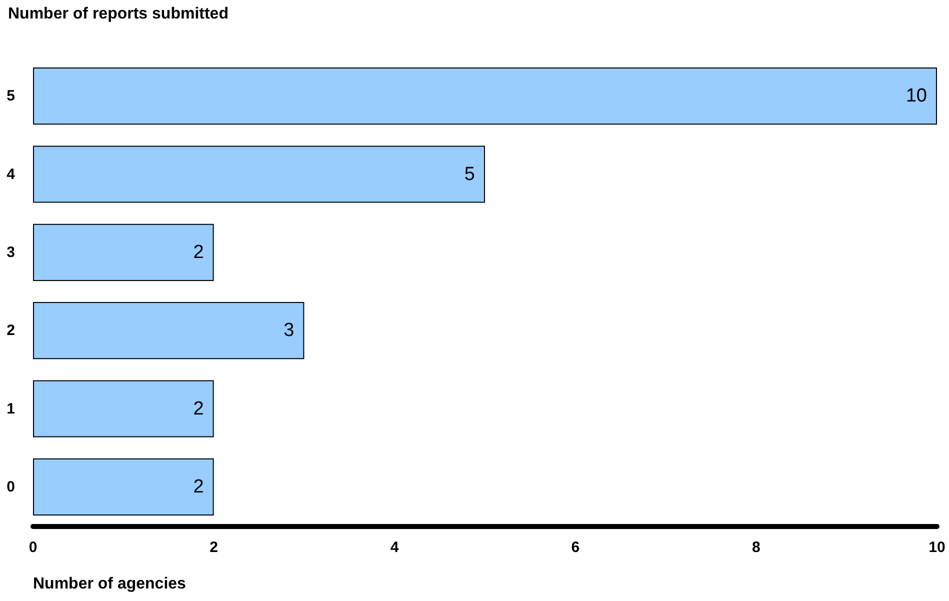  What do you see at coordinates (10, 331) in the screenshot?
I see `y-tick-label: 2` at bounding box center [10, 331].